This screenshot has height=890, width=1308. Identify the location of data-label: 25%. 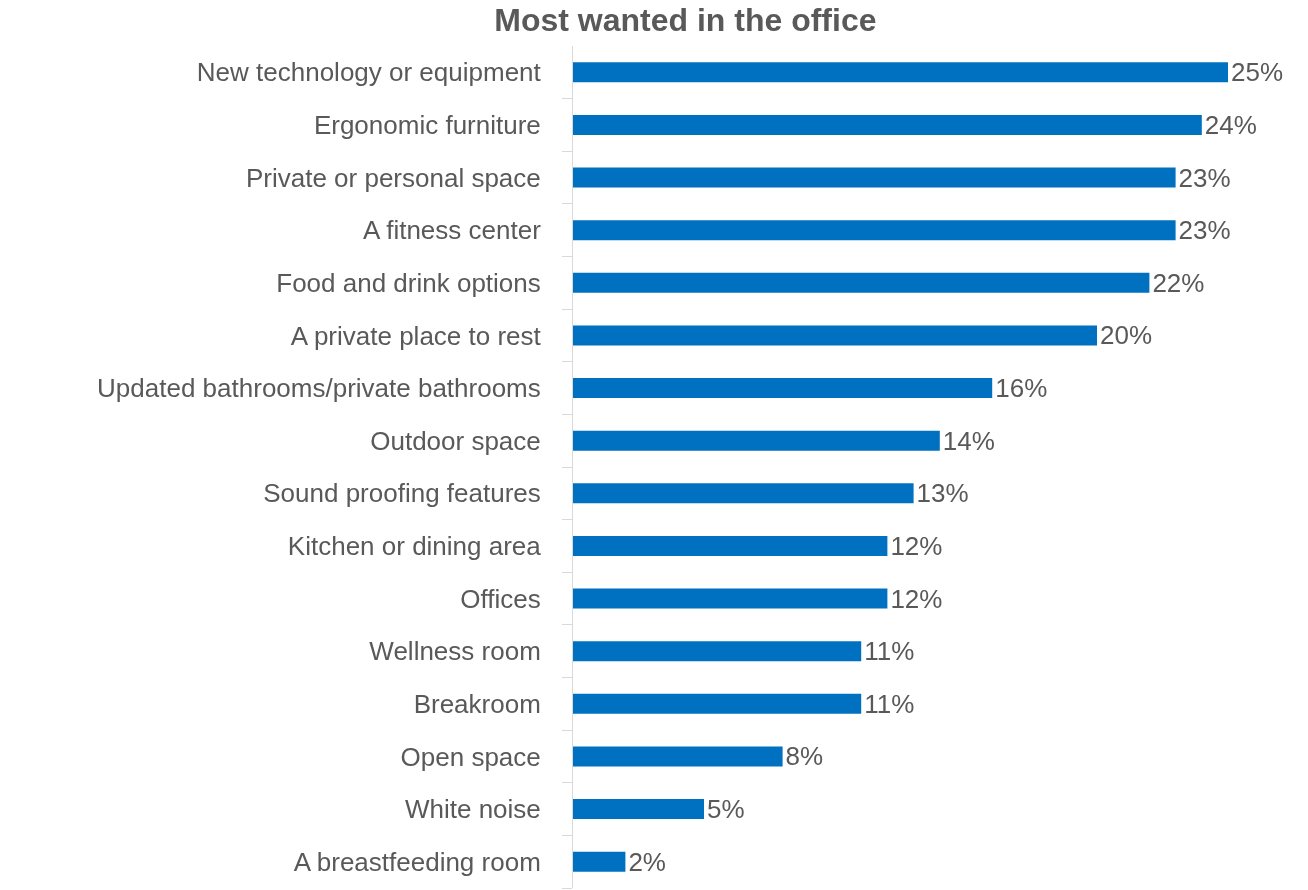
(1257, 72).